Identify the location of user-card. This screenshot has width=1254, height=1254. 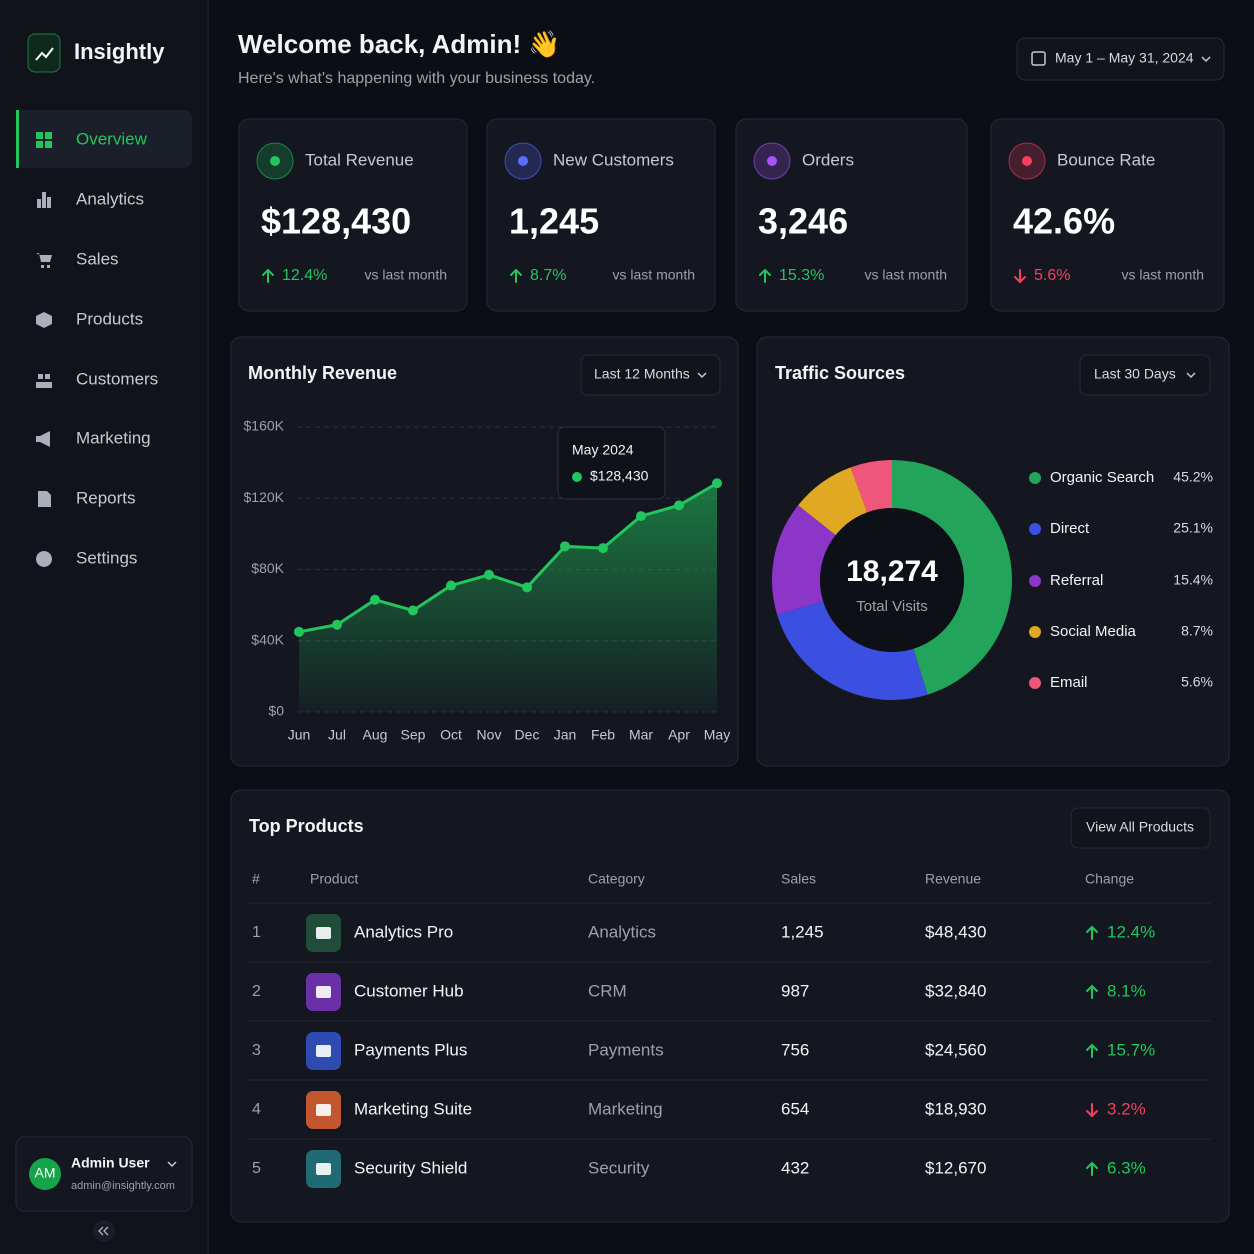
(104, 1174).